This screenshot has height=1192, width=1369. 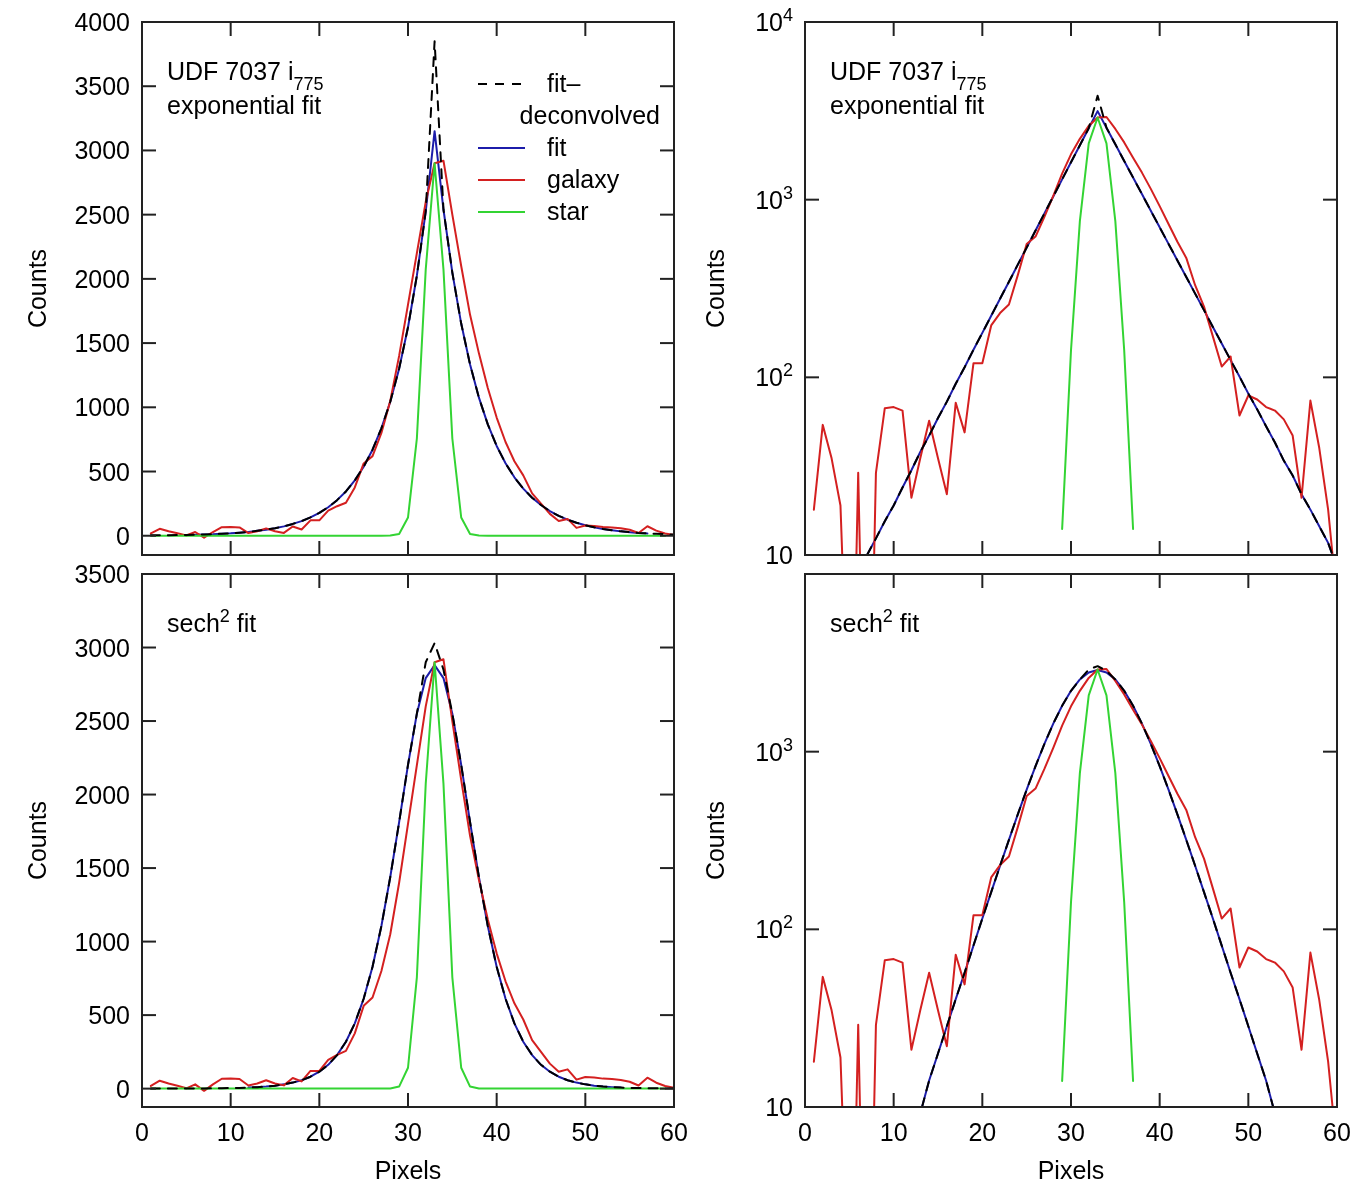 What do you see at coordinates (774, 20) in the screenshot?
I see `y-tick-label: 10$^{4}$` at bounding box center [774, 20].